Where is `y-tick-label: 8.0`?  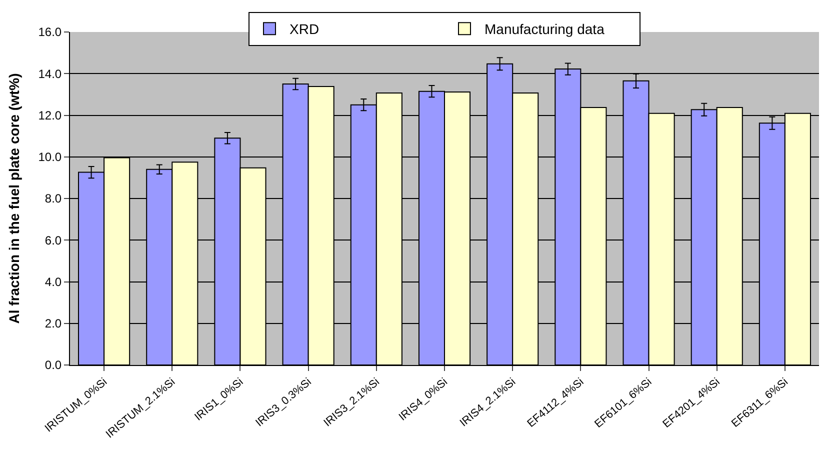 y-tick-label: 8.0 is located at coordinates (53, 199).